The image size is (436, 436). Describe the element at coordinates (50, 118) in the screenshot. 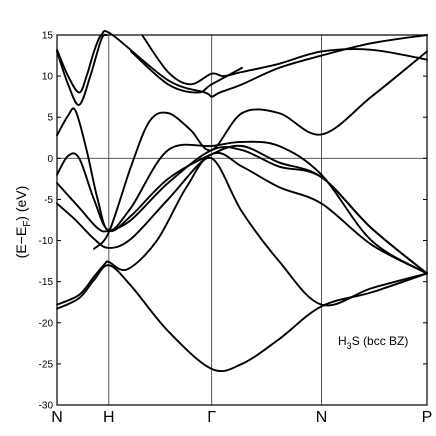

I see `y-tick-label: 5` at that location.